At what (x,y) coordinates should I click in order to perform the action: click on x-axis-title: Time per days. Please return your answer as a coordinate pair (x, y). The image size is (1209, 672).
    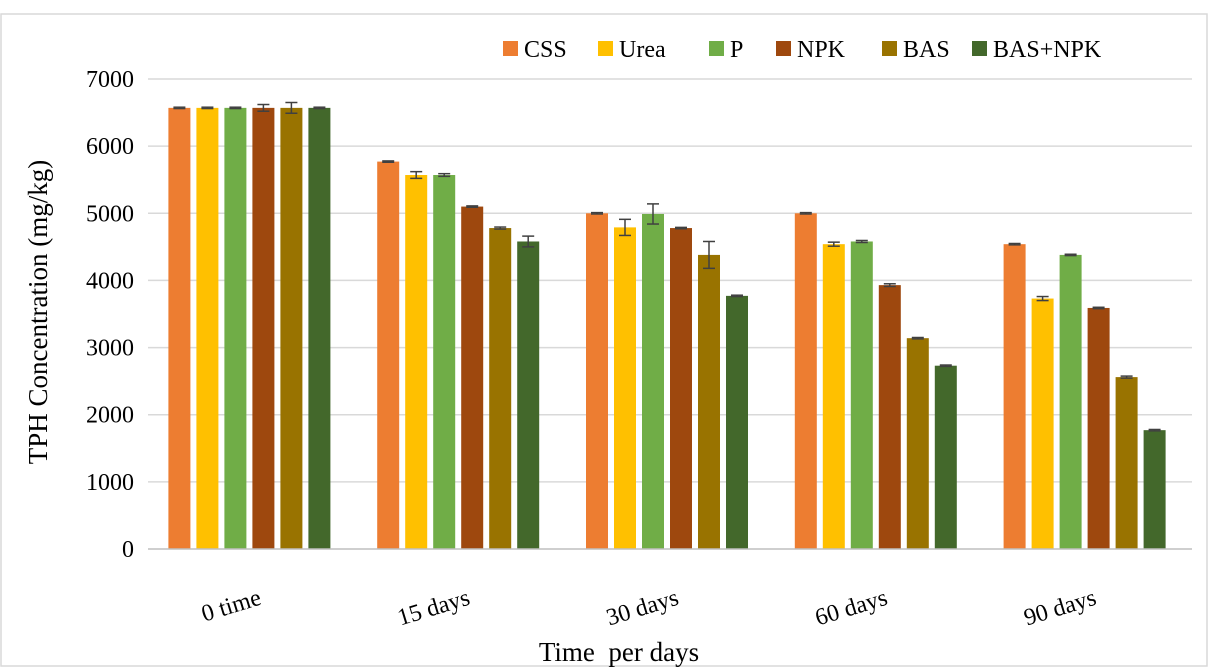
    Looking at the image, I should click on (619, 652).